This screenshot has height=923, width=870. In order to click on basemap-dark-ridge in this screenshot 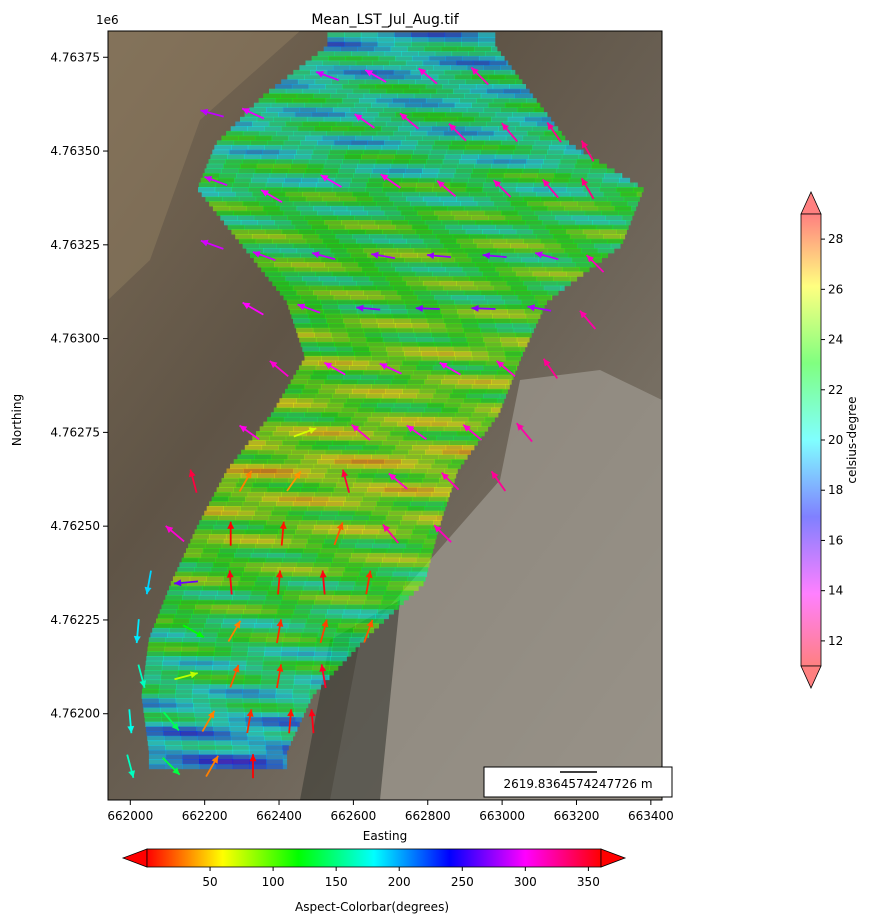, I will do `click(350, 700)`.